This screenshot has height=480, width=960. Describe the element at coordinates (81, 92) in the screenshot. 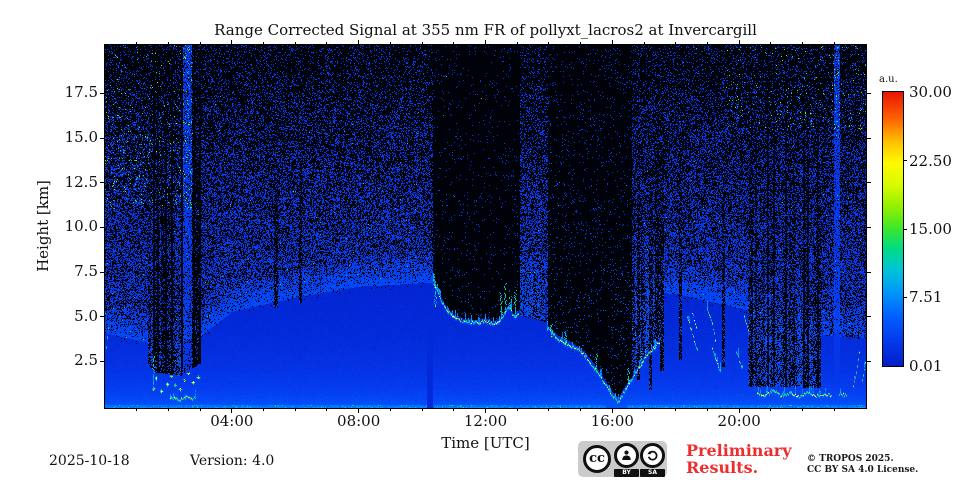

I see `y-tick-label: 17.5` at that location.